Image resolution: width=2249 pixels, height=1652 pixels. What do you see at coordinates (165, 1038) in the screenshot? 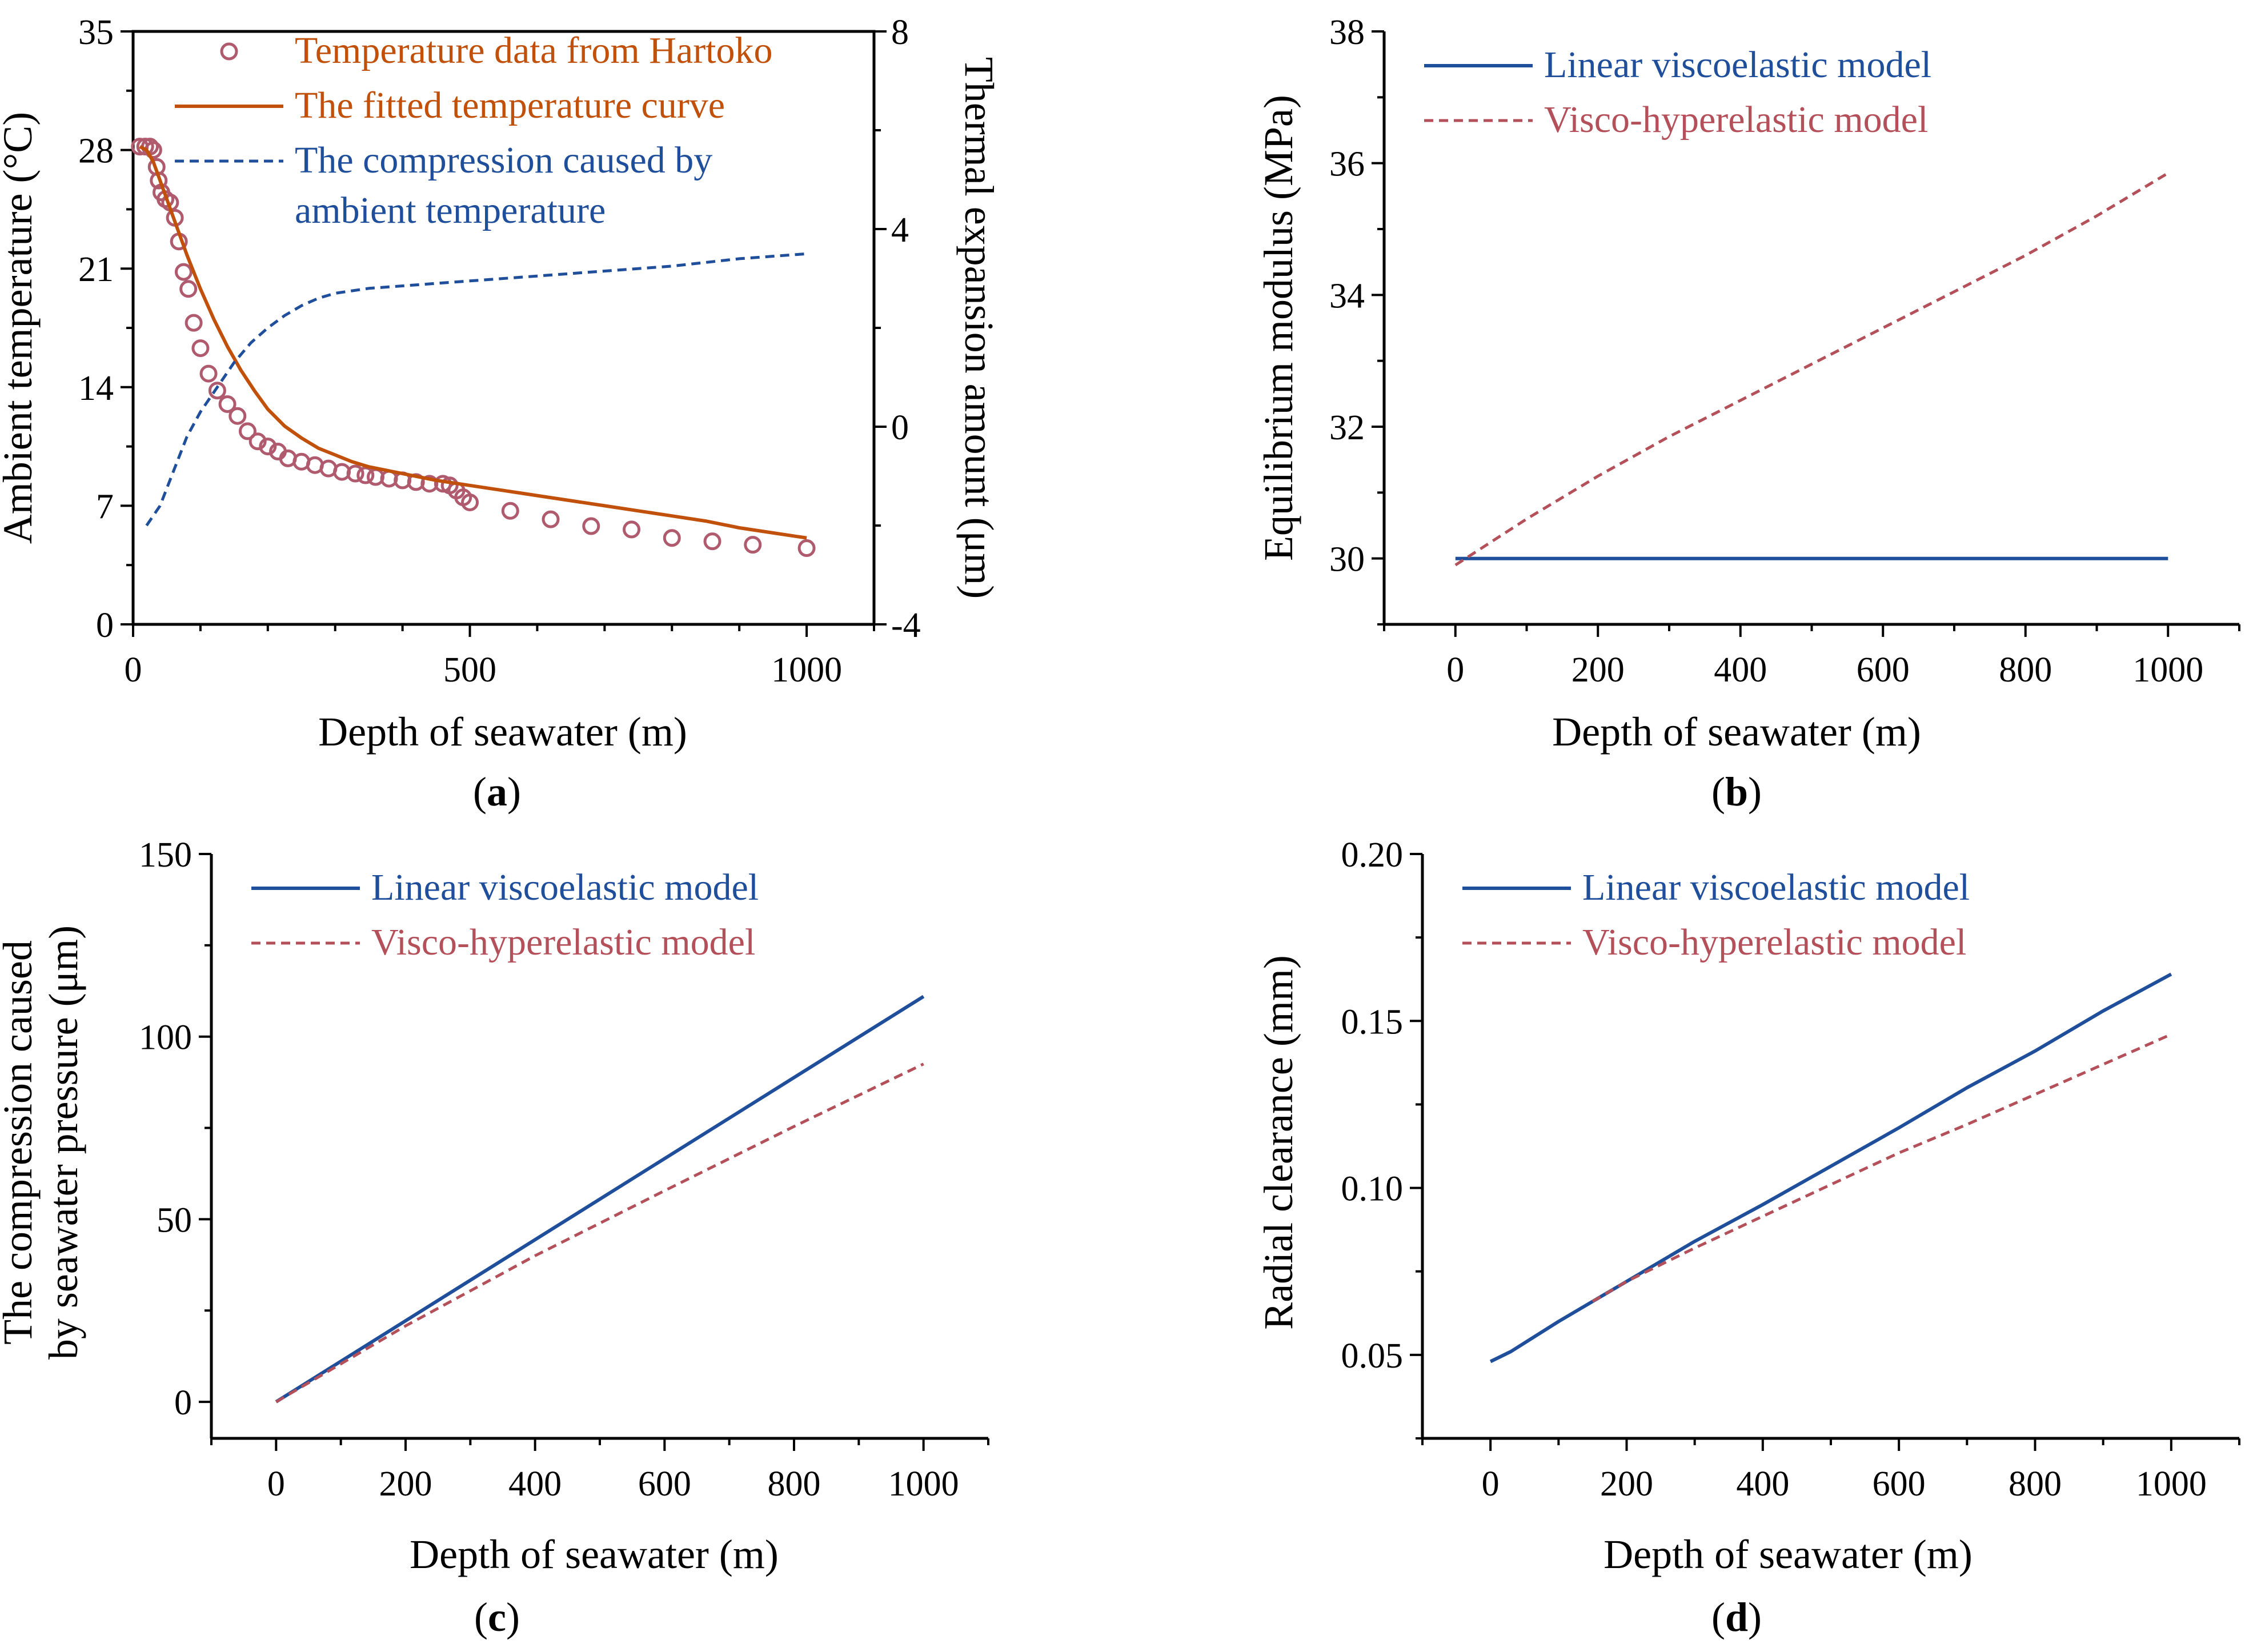
I see `y-tick-label: 100` at bounding box center [165, 1038].